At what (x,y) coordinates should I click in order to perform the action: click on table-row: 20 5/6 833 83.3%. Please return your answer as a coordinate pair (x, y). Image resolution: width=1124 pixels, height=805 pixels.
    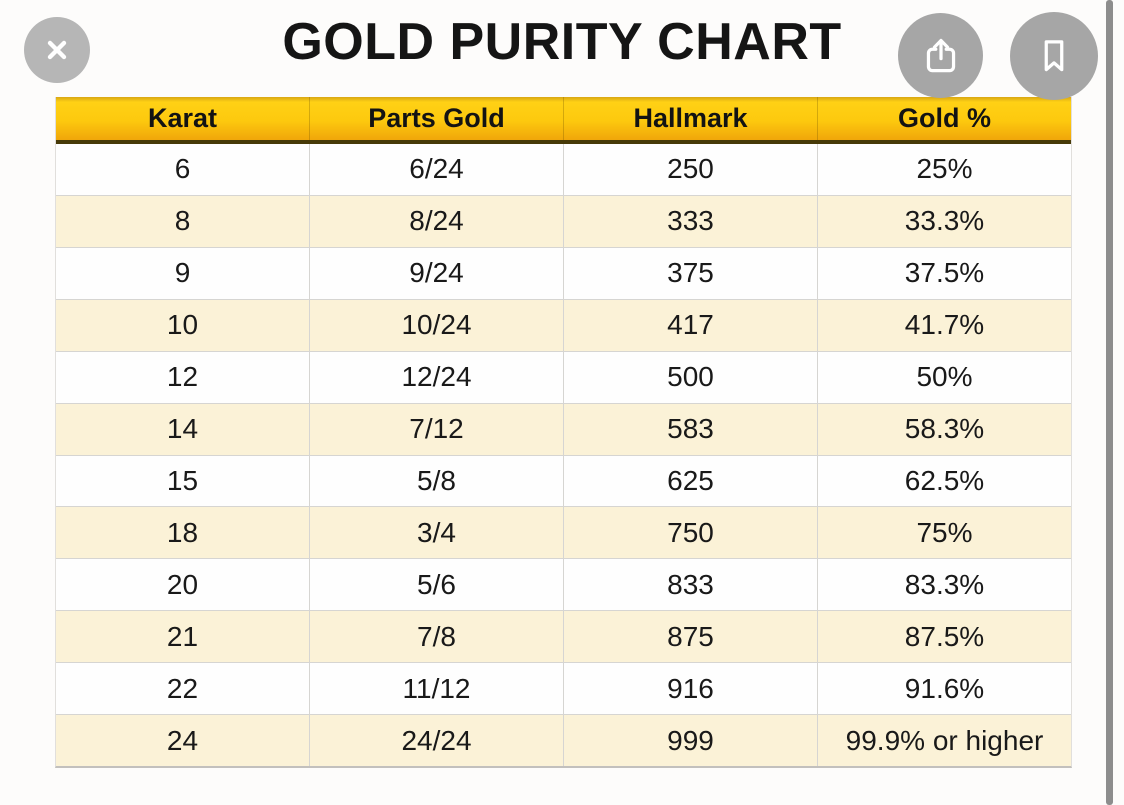
    Looking at the image, I should click on (563, 584).